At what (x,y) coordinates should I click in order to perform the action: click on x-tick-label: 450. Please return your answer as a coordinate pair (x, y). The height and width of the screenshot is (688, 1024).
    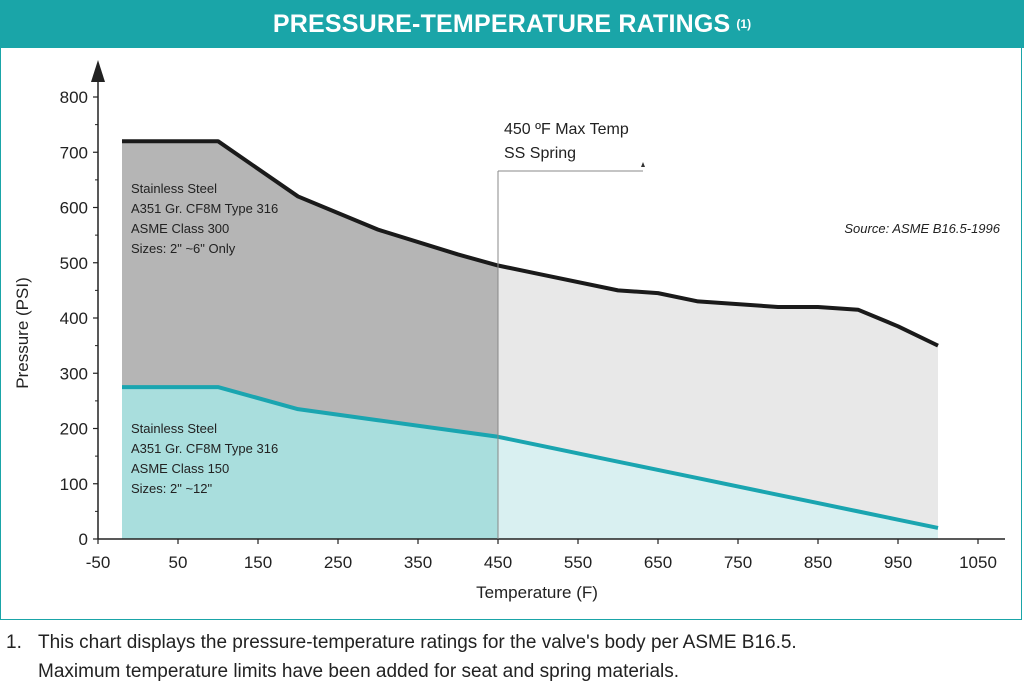
    Looking at the image, I should click on (498, 562).